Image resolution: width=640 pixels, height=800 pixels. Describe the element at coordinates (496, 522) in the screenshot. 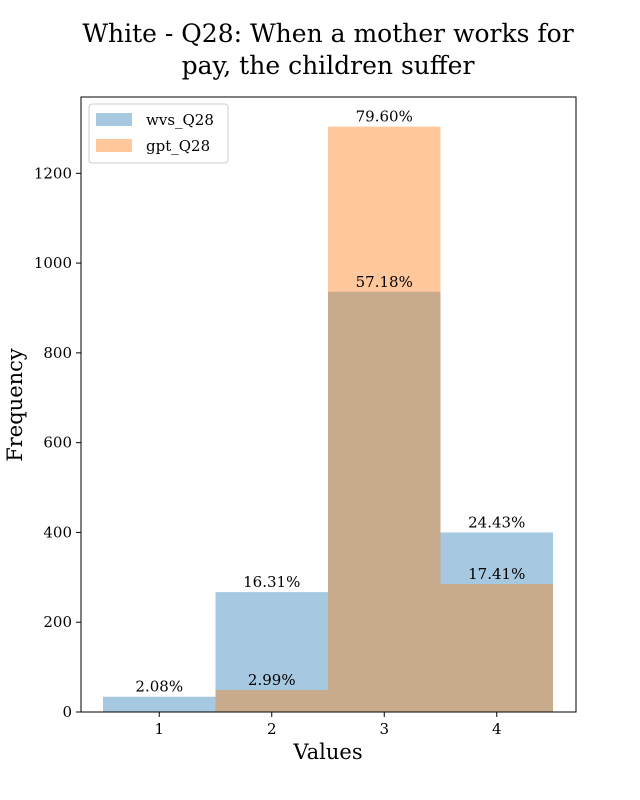

I see `data-label-wvs_Q28-4: 24.43%` at that location.